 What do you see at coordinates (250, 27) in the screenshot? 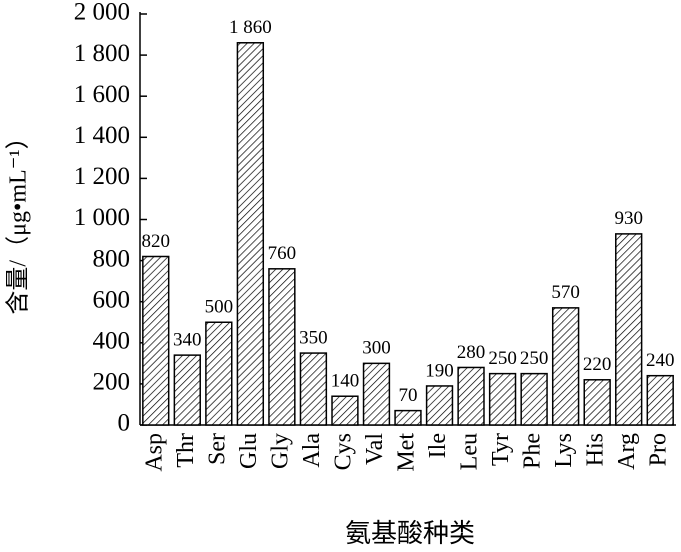
I see `value-label: 1 860` at bounding box center [250, 27].